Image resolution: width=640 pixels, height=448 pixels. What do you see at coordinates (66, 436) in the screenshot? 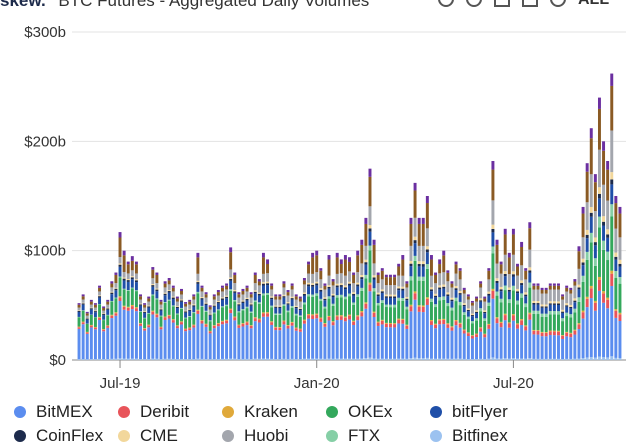
I see `legend-item: CoinFlex` at bounding box center [66, 436].